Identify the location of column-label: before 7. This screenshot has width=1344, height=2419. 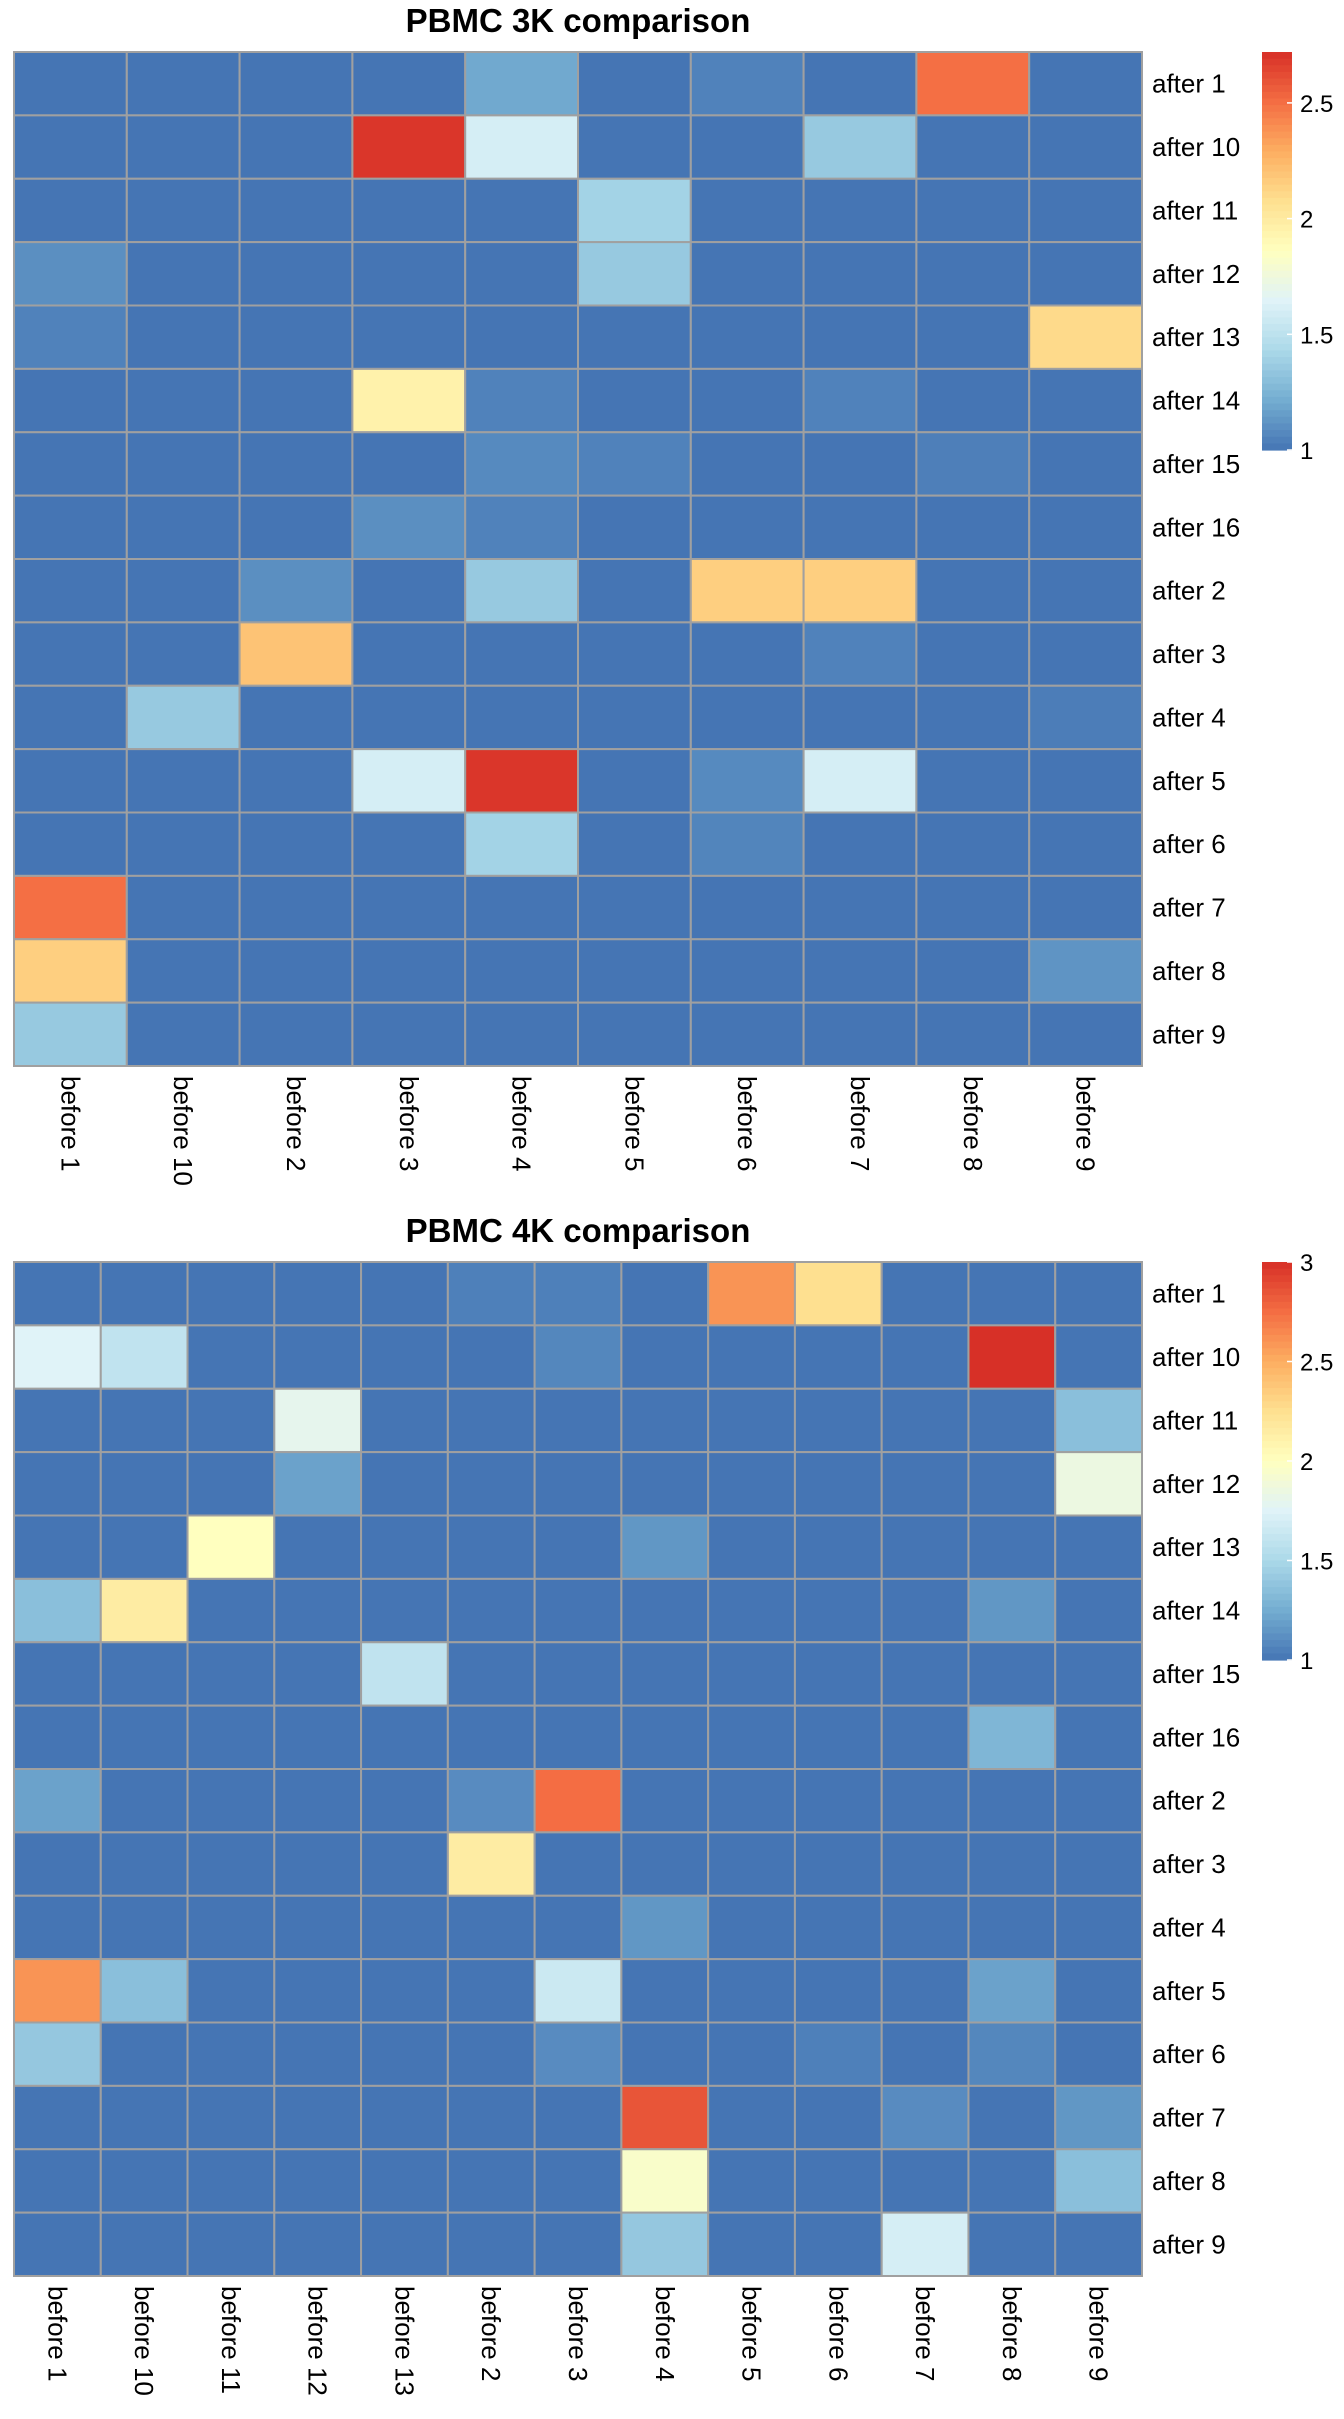
(925, 2333).